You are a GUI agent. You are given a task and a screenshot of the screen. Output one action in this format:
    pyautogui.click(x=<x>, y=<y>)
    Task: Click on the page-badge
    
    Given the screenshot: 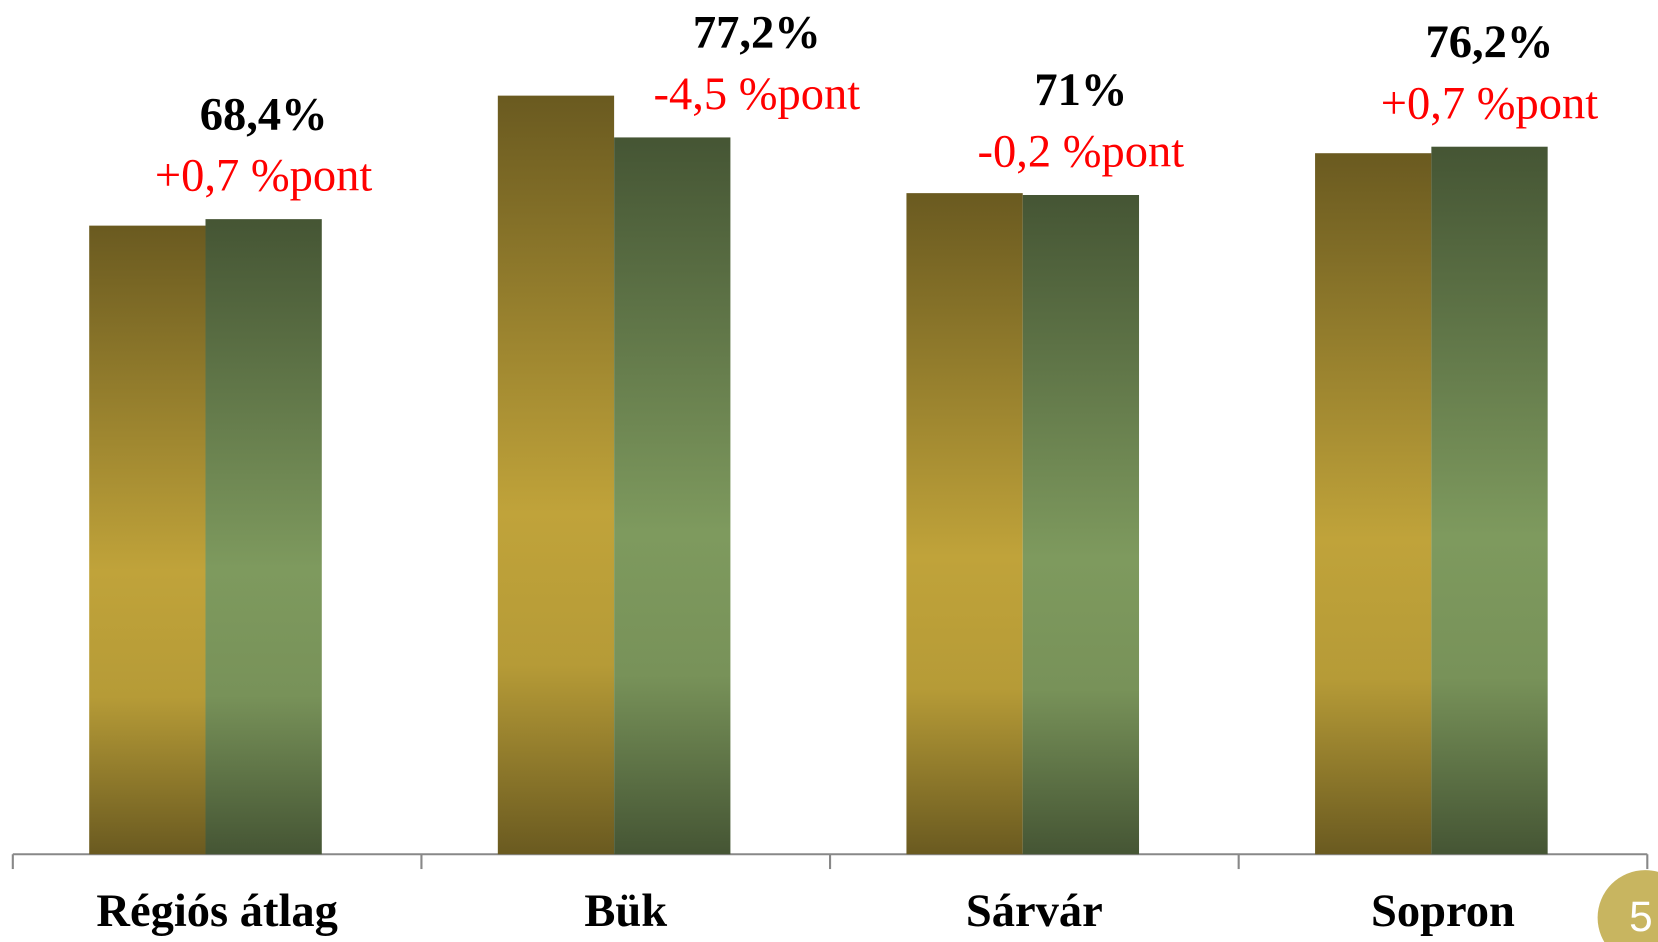 What is the action you would take?
    pyautogui.click(x=1627, y=906)
    